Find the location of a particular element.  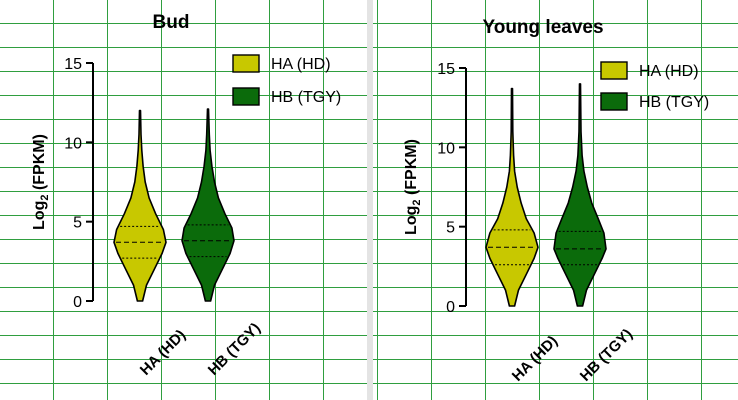

chart-0-y-axis-title: Log2 (FPKM) is located at coordinates (41, 182).